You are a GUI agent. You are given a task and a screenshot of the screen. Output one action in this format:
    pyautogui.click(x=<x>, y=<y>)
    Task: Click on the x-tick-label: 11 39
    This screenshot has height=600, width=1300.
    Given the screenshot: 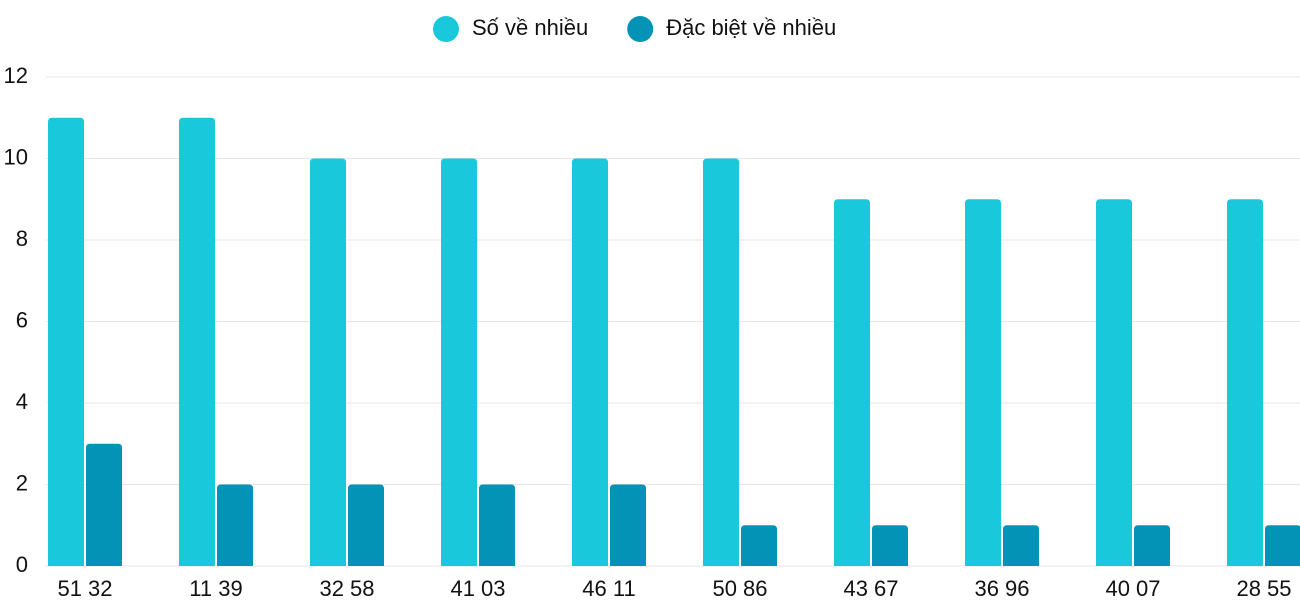 What is the action you would take?
    pyautogui.click(x=215, y=588)
    